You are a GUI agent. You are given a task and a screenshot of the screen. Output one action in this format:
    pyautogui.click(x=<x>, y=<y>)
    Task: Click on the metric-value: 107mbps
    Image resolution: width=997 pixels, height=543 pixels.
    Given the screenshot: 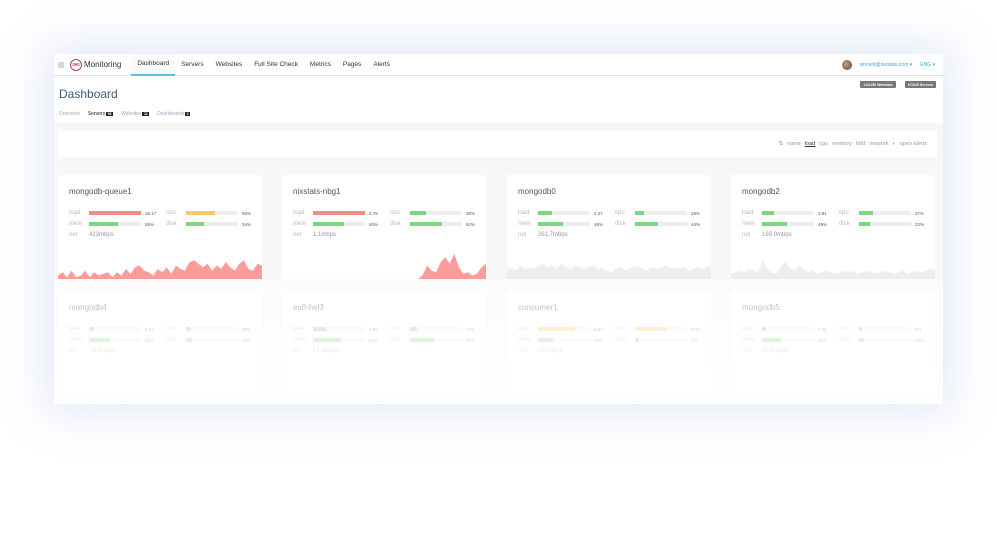 What is the action you would take?
    pyautogui.click(x=550, y=351)
    